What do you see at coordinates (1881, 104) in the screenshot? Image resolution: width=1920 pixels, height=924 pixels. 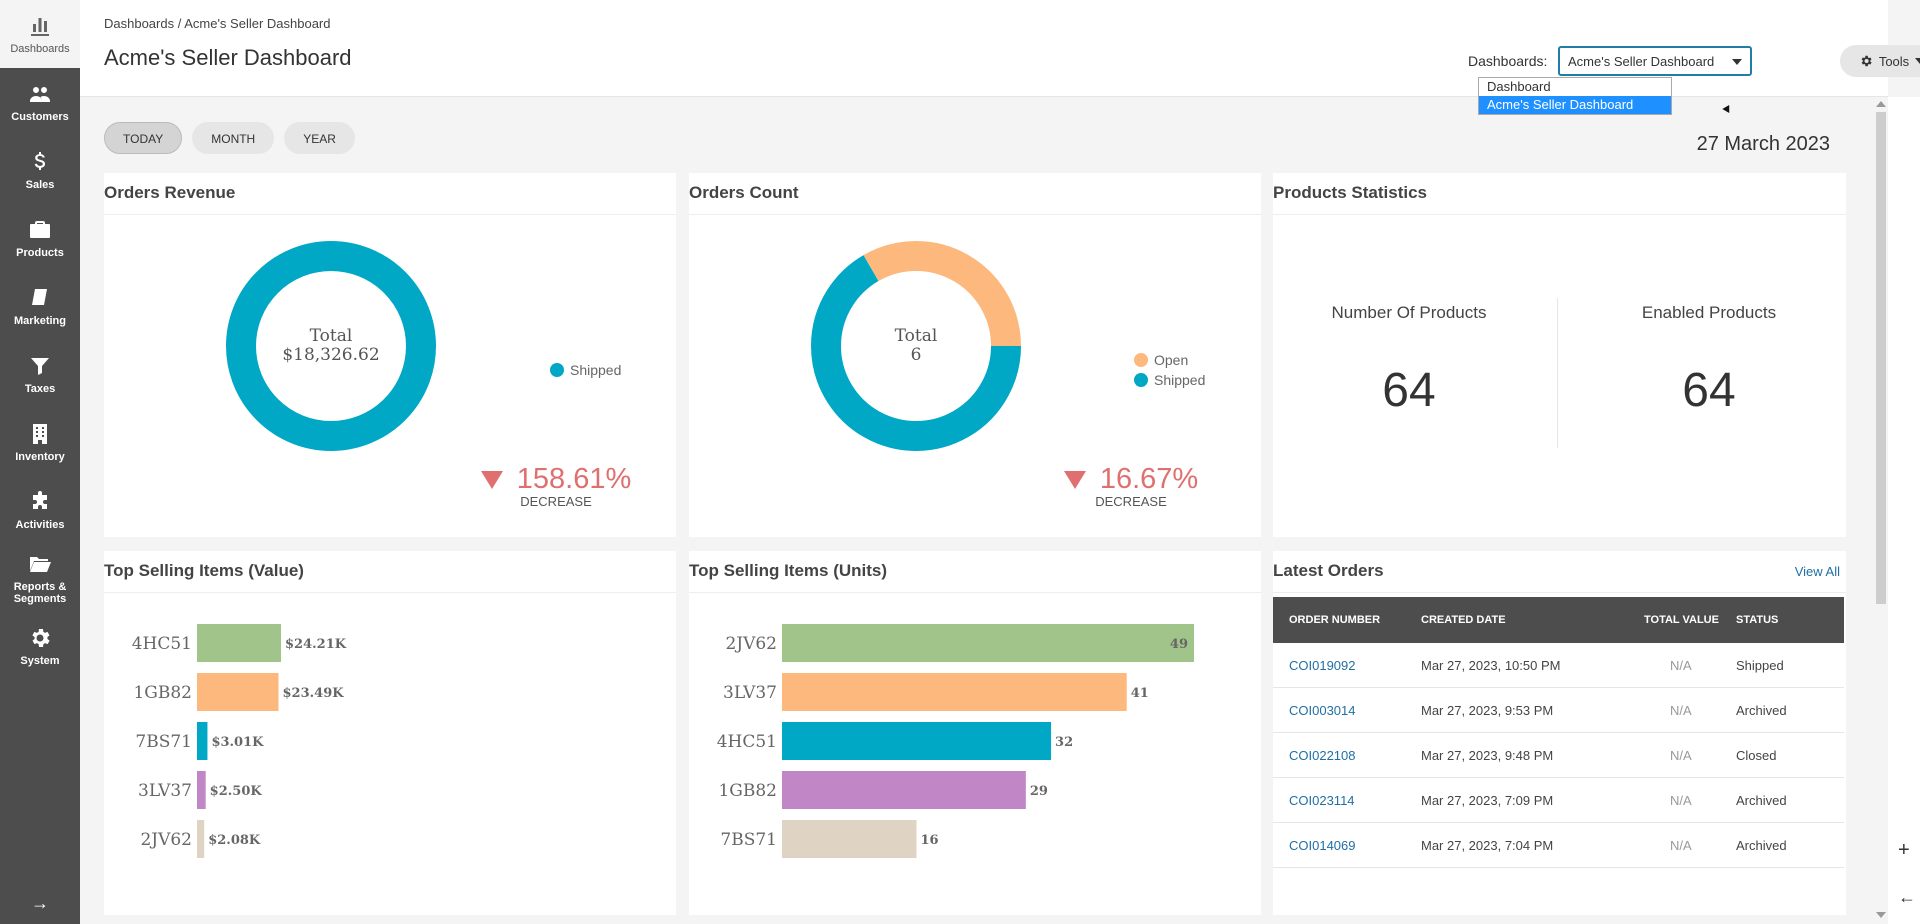 I see `scroll-up-icon` at bounding box center [1881, 104].